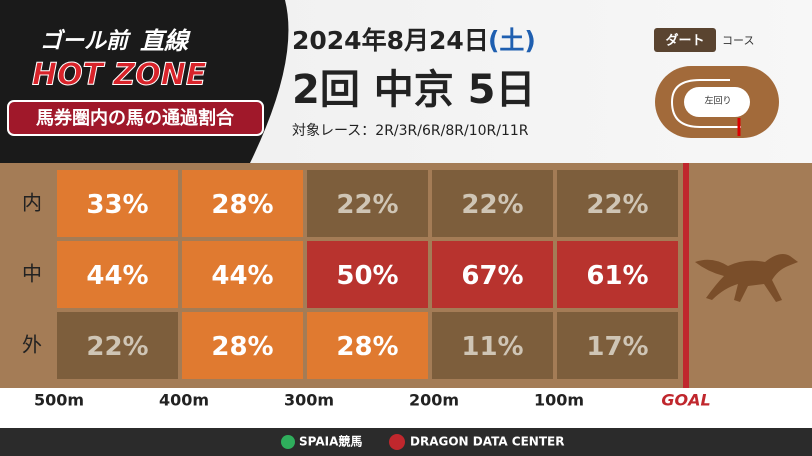  I want to click on logo-line2: 直線, so click(165, 41).